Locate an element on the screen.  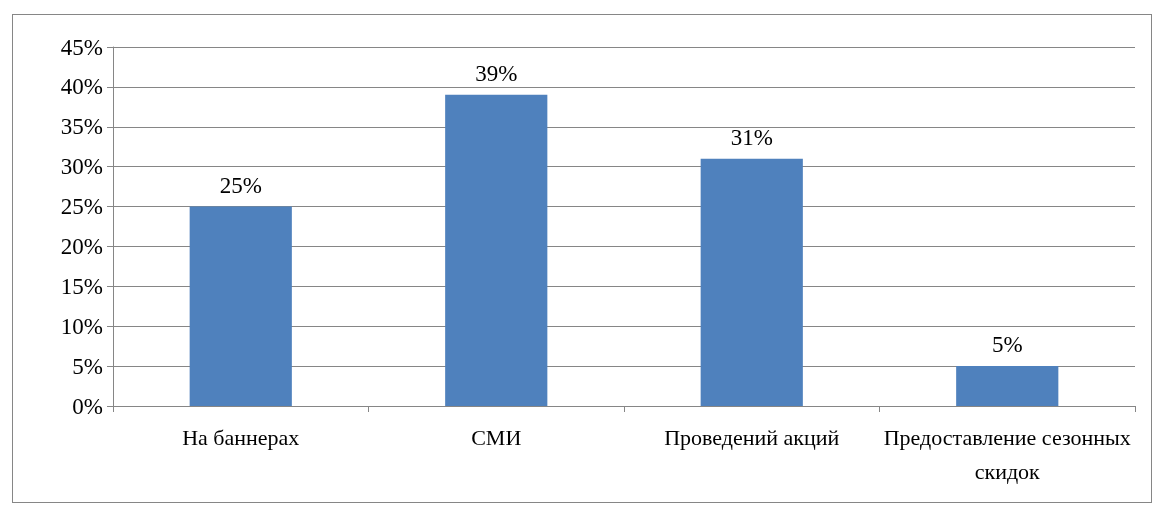
x-tick-label: Проведений акций is located at coordinates (752, 437).